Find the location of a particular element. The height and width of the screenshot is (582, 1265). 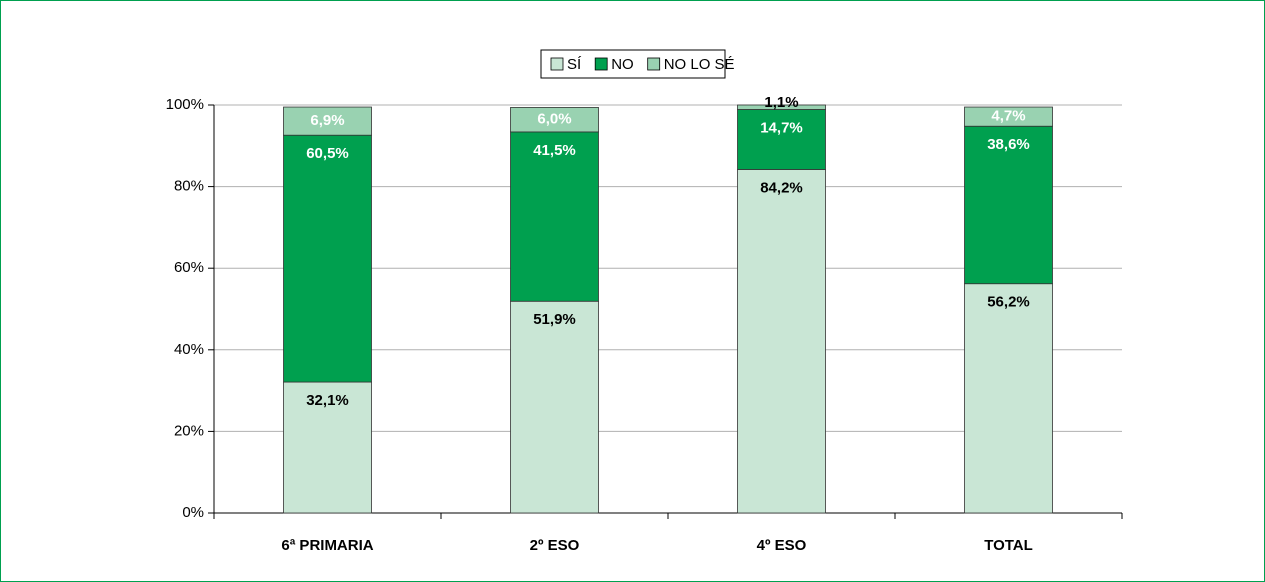

x-tick-label: 4º ESO is located at coordinates (782, 545).